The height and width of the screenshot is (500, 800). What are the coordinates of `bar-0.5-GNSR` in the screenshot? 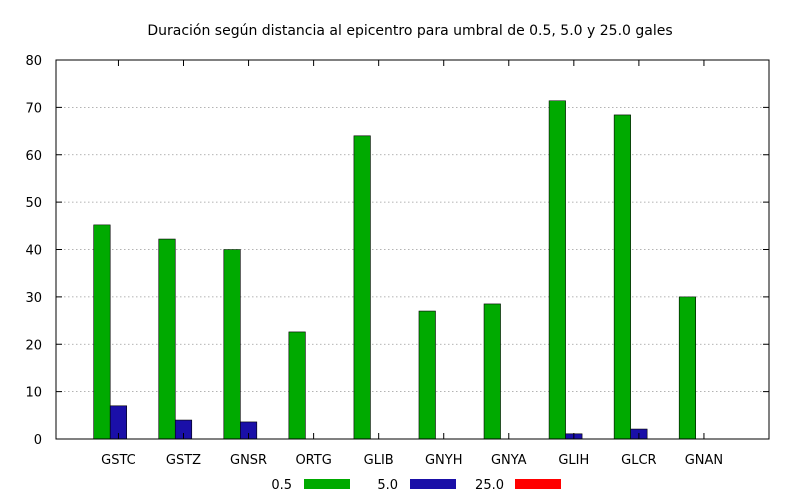 It's located at (232, 344).